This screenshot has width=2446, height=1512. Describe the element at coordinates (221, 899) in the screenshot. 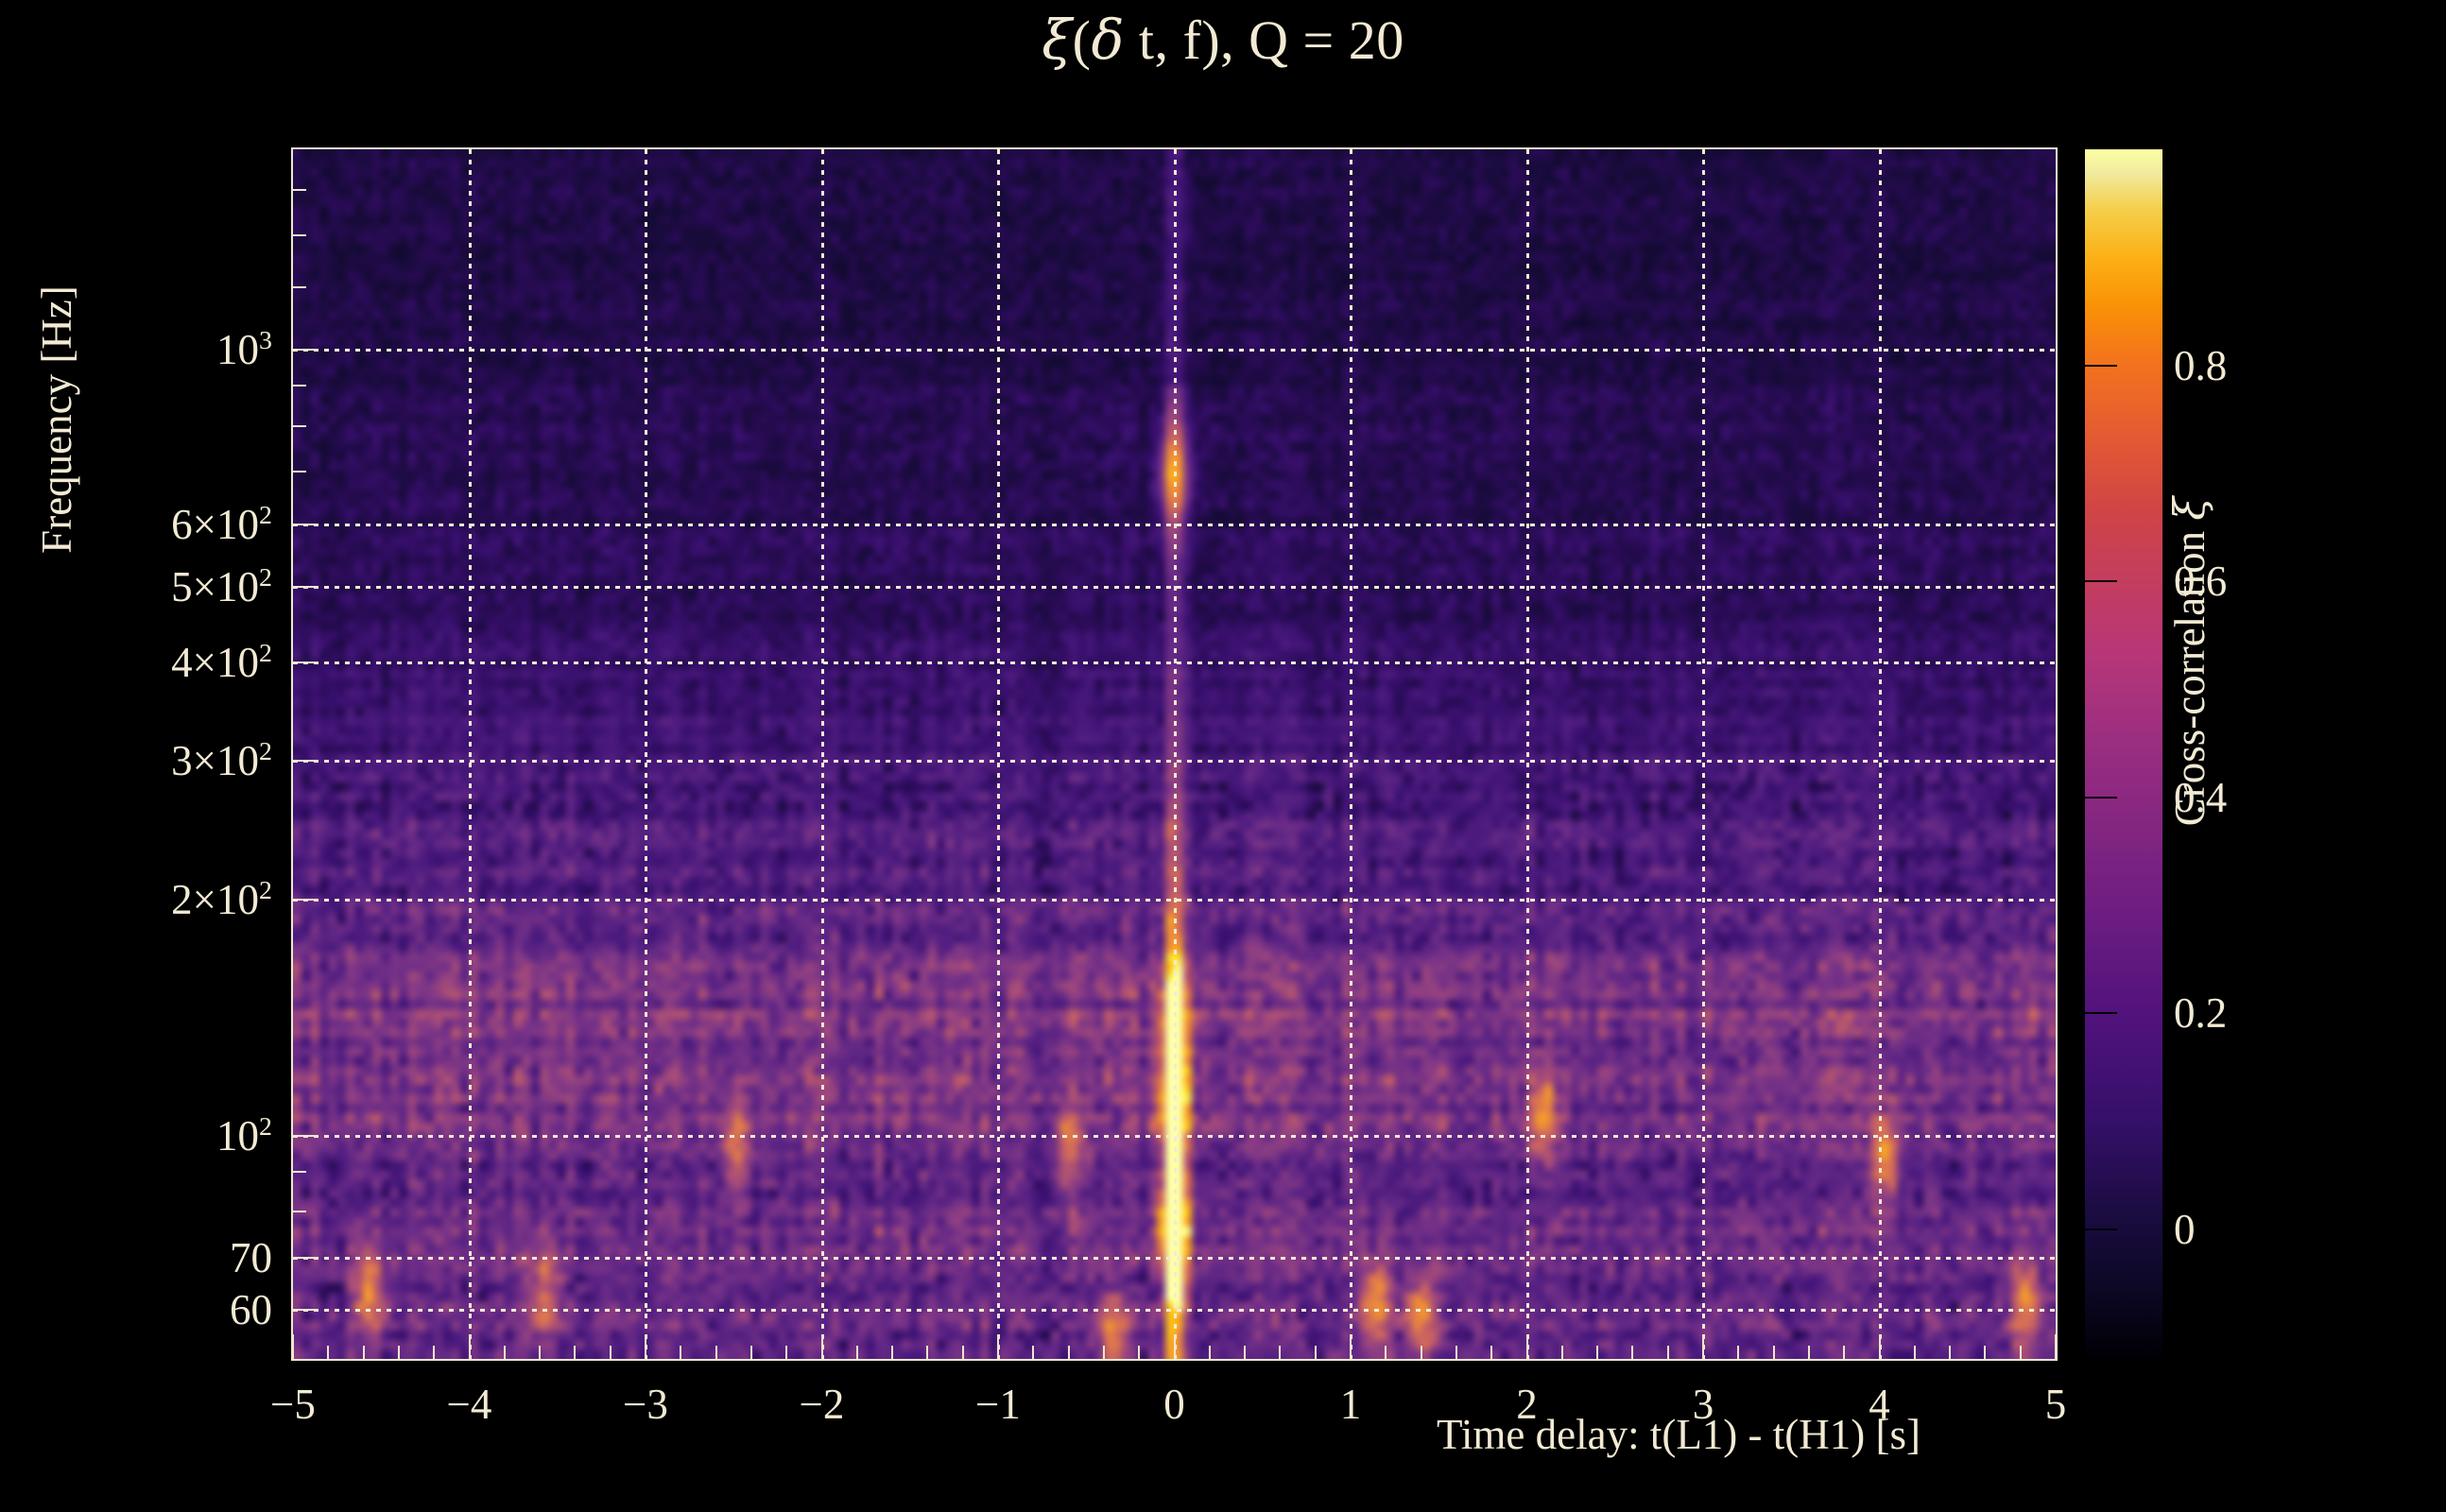

I see `y-tick-label: 2×10²` at that location.